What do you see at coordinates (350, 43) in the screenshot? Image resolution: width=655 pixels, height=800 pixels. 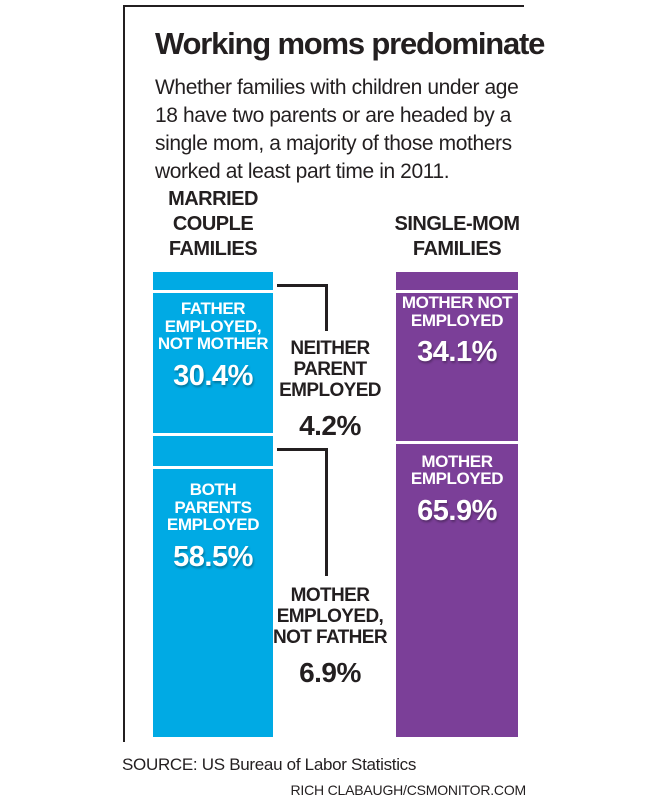 I see `chart-title: Working moms predominate` at bounding box center [350, 43].